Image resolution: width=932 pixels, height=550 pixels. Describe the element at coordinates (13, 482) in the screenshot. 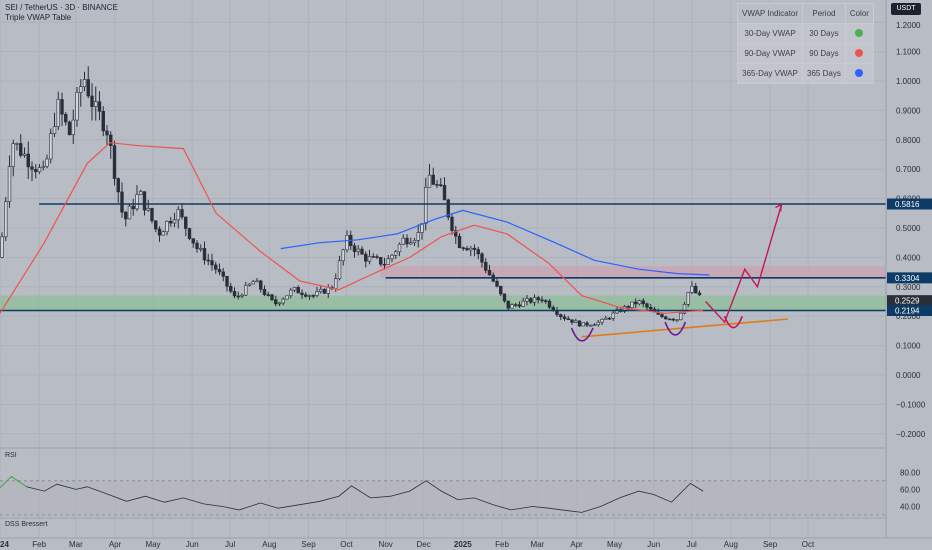

I see `rsi-overbought-segment` at that location.